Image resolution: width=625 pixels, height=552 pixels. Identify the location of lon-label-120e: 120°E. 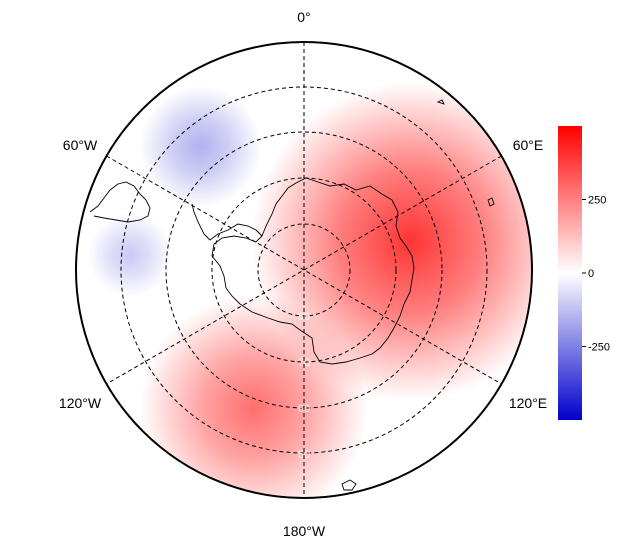
(528, 403).